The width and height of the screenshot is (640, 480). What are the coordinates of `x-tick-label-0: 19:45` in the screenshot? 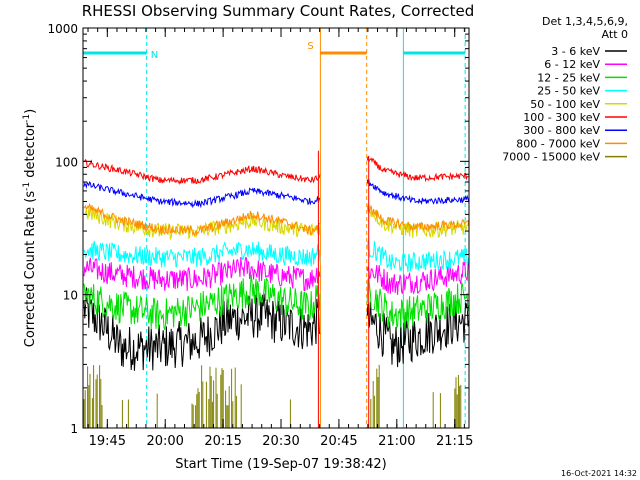 It's located at (107, 441).